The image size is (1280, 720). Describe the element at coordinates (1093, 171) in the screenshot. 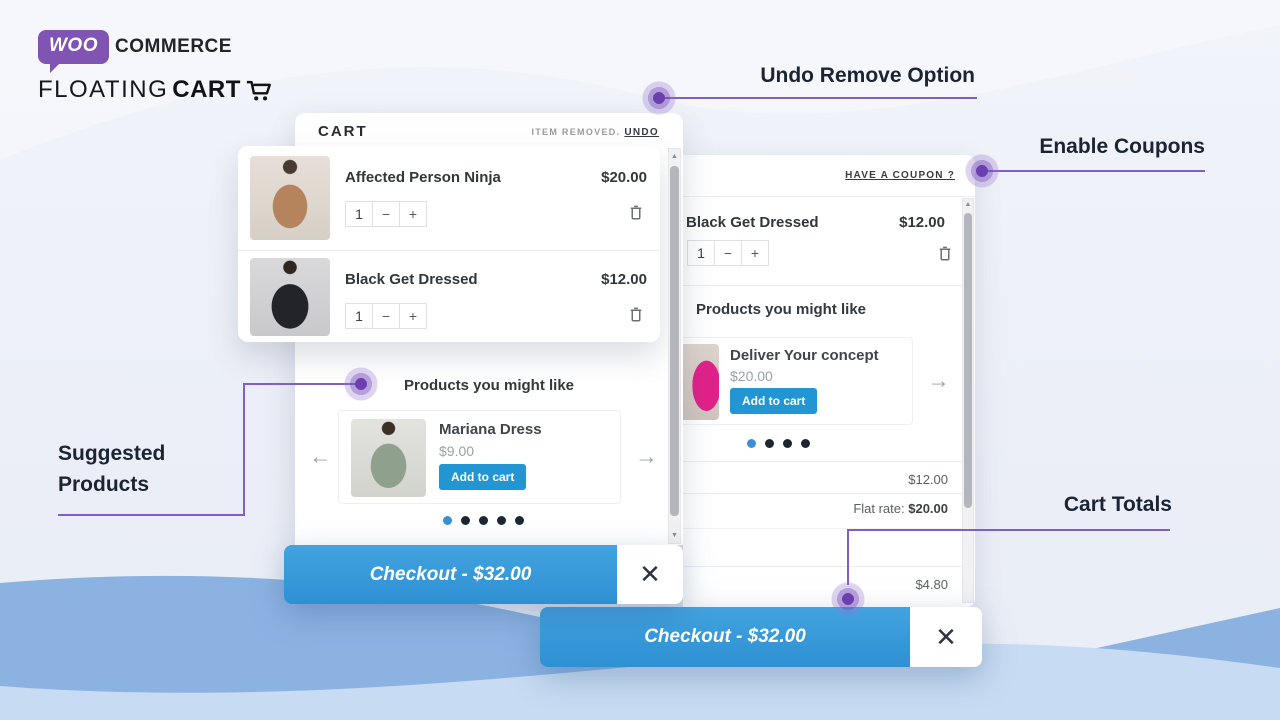

I see `annotation-line-coupons` at that location.